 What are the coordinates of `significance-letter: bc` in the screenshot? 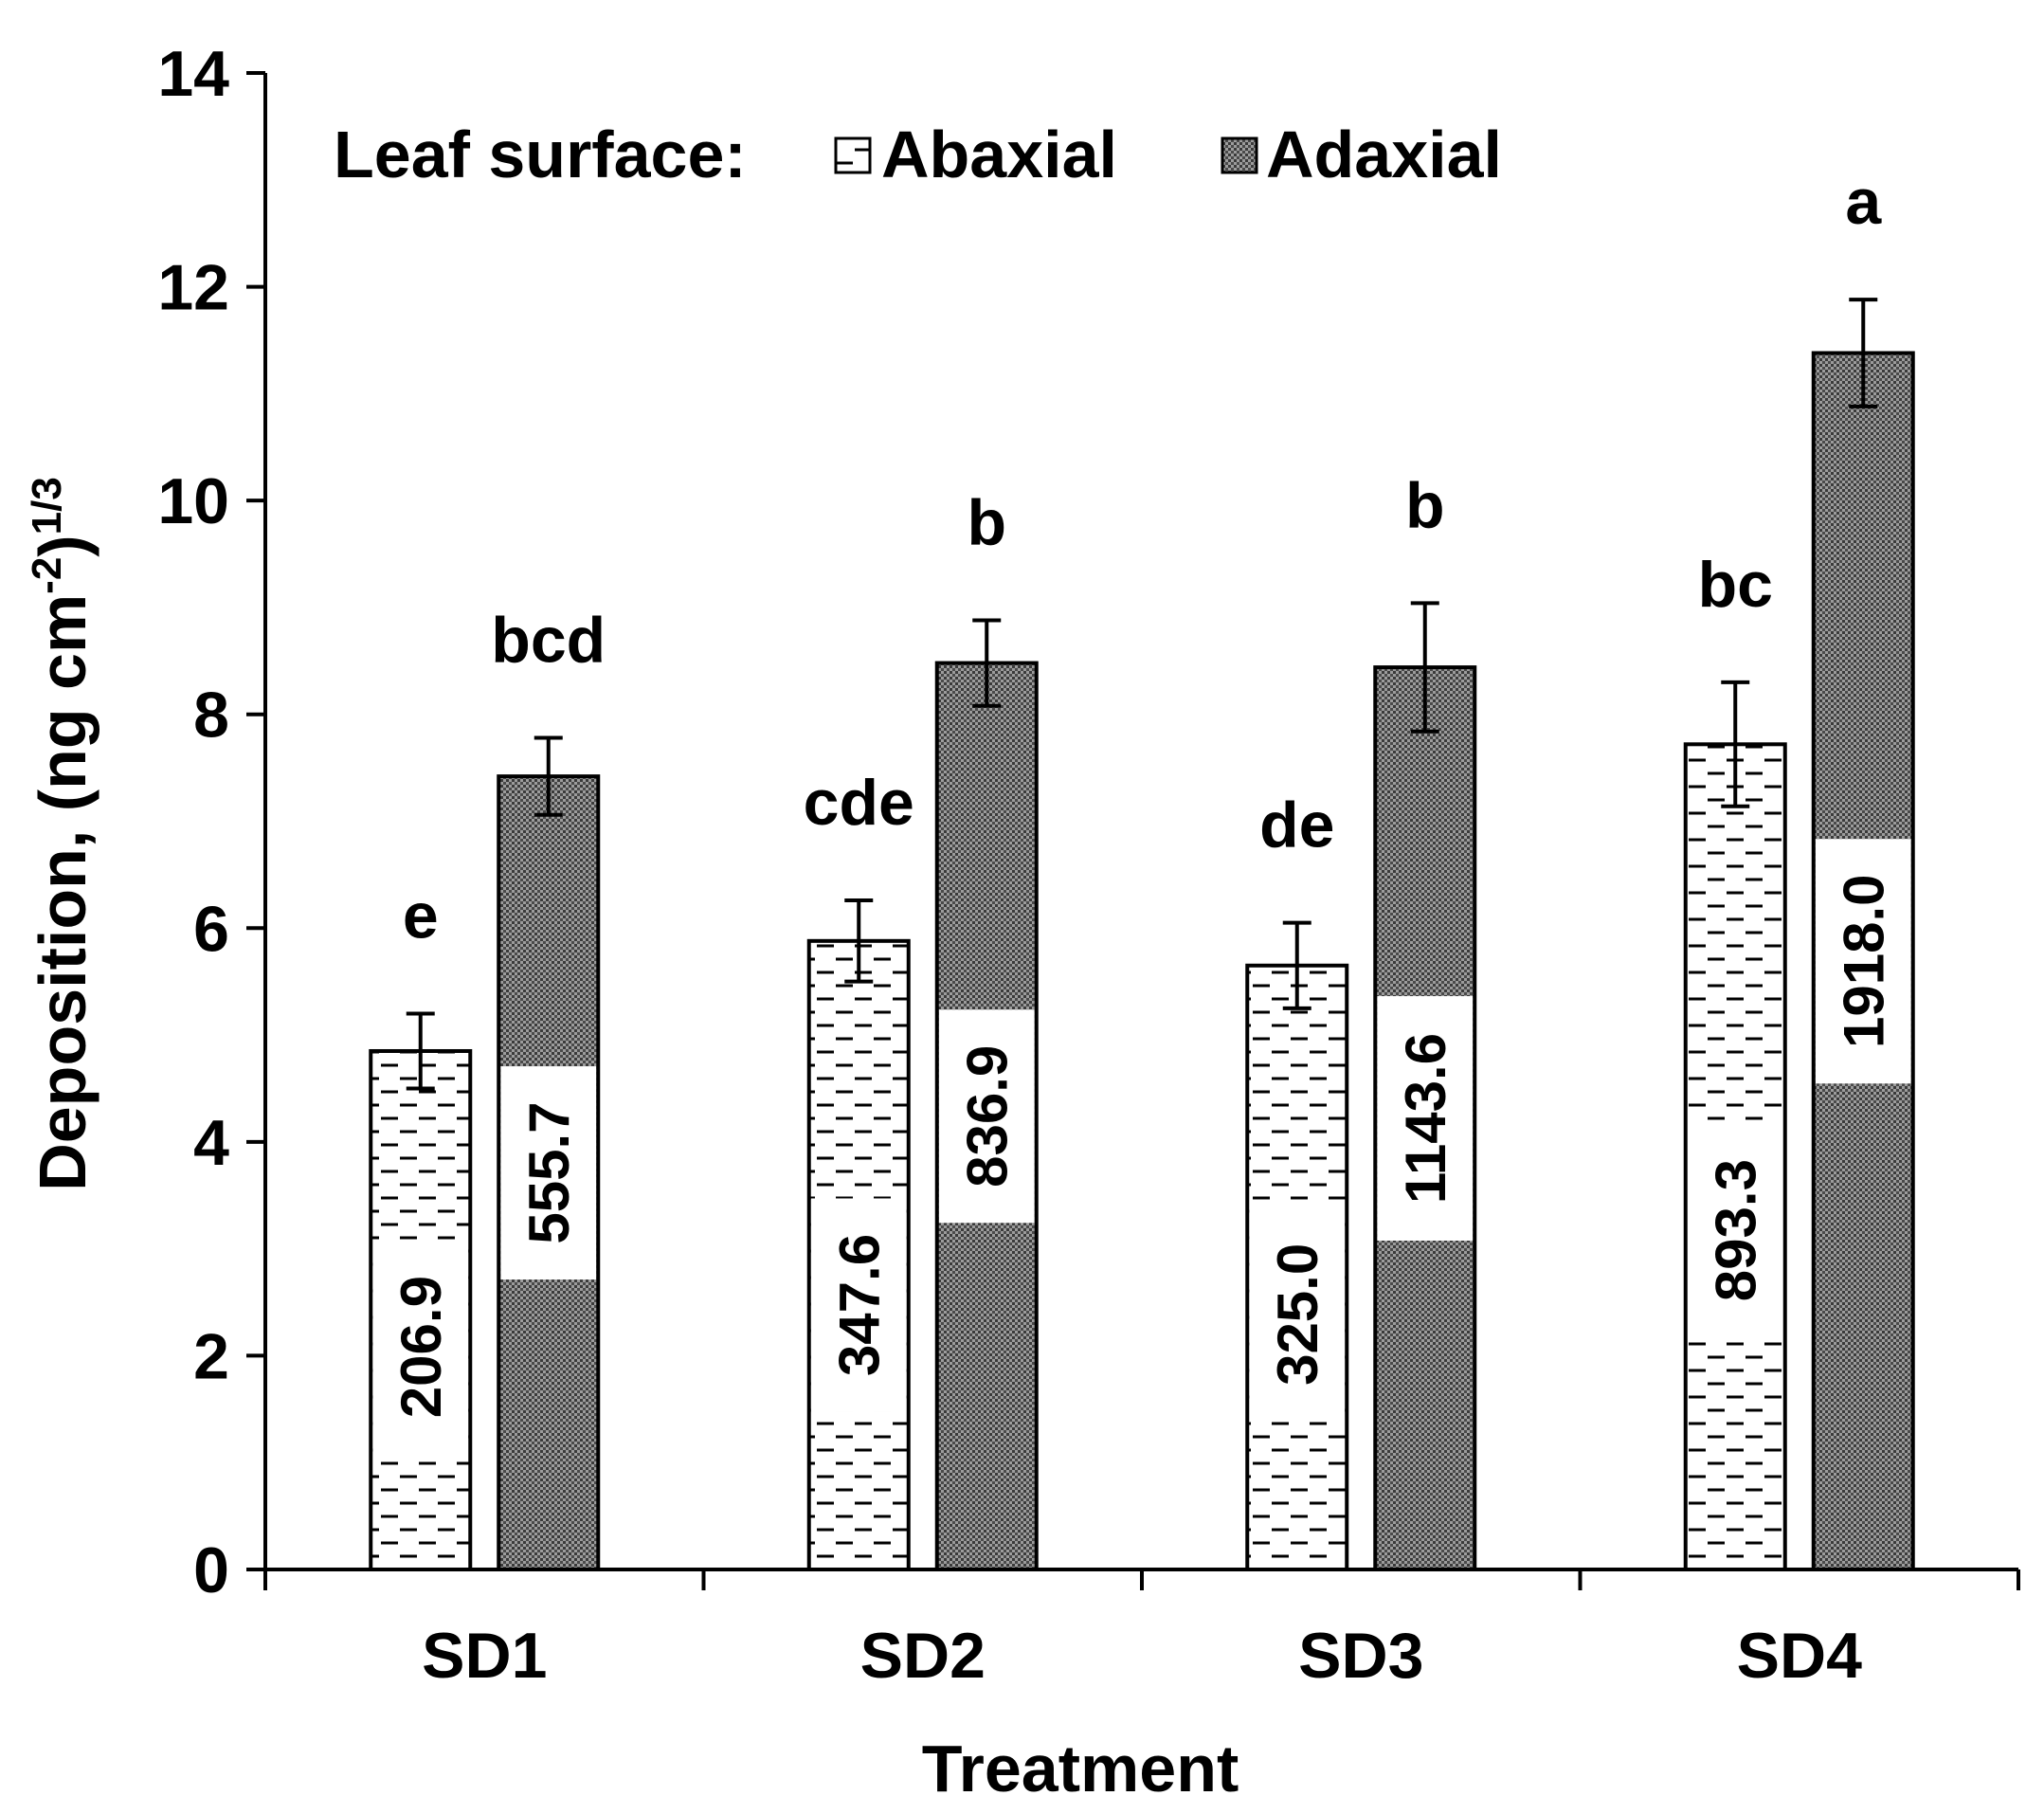 It's located at (1735, 585).